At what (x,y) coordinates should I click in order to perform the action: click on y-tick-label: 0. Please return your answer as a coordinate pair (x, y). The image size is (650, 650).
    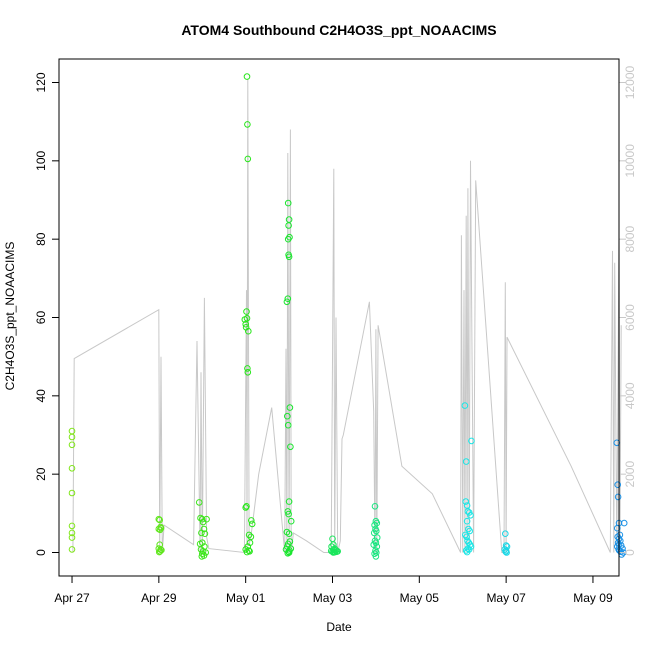
    Looking at the image, I should click on (41, 552).